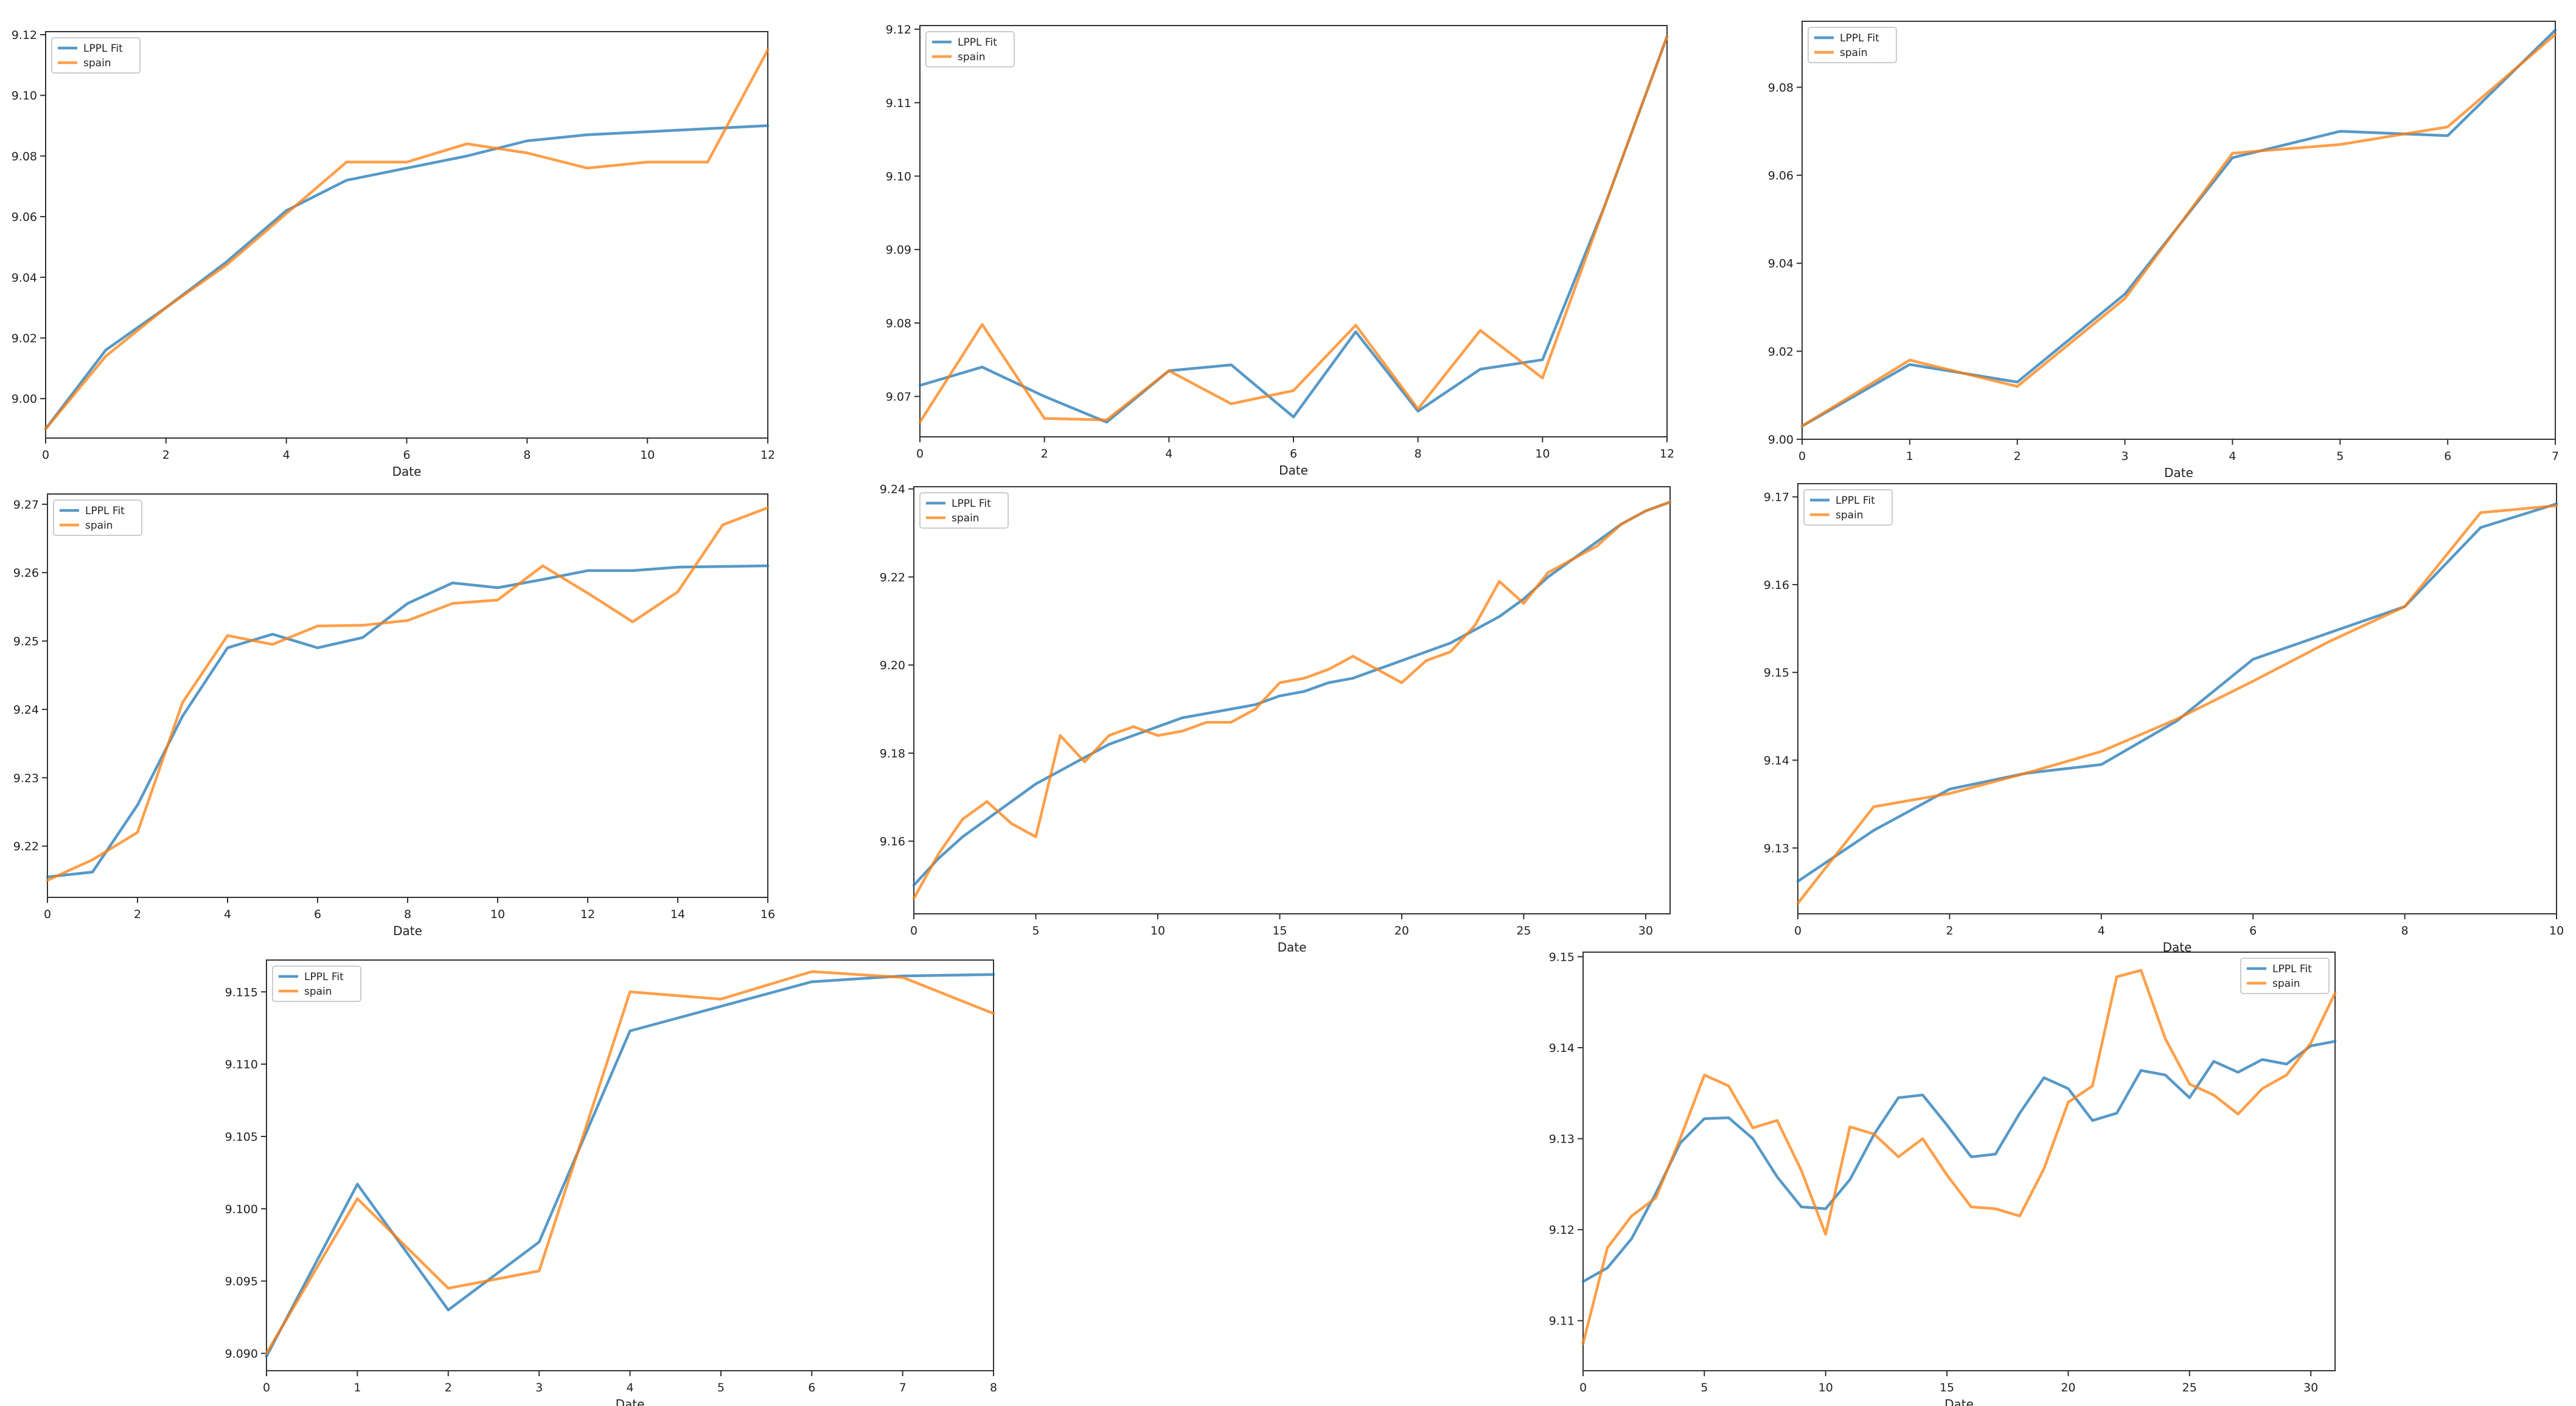 This screenshot has height=1406, width=2576. Describe the element at coordinates (241, 1137) in the screenshot. I see `y-tick-label: 9.105` at that location.